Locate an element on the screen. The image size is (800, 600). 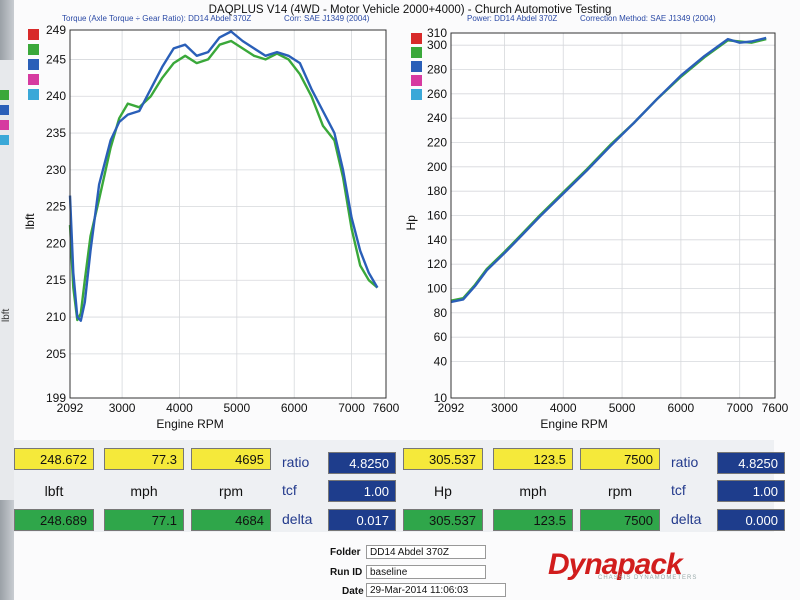
peak-value: 77.3 is located at coordinates (144, 459).